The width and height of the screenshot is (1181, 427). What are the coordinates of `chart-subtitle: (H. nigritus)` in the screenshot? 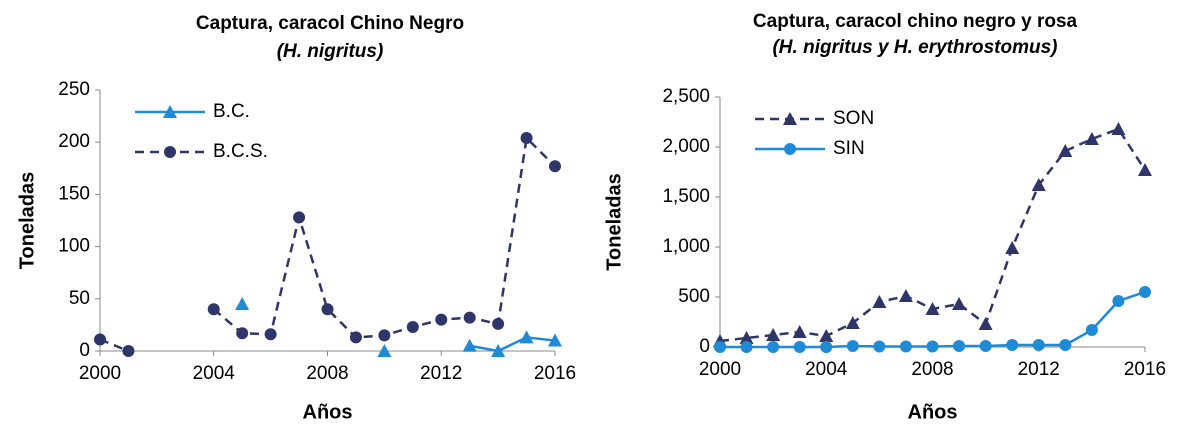 It's located at (330, 51).